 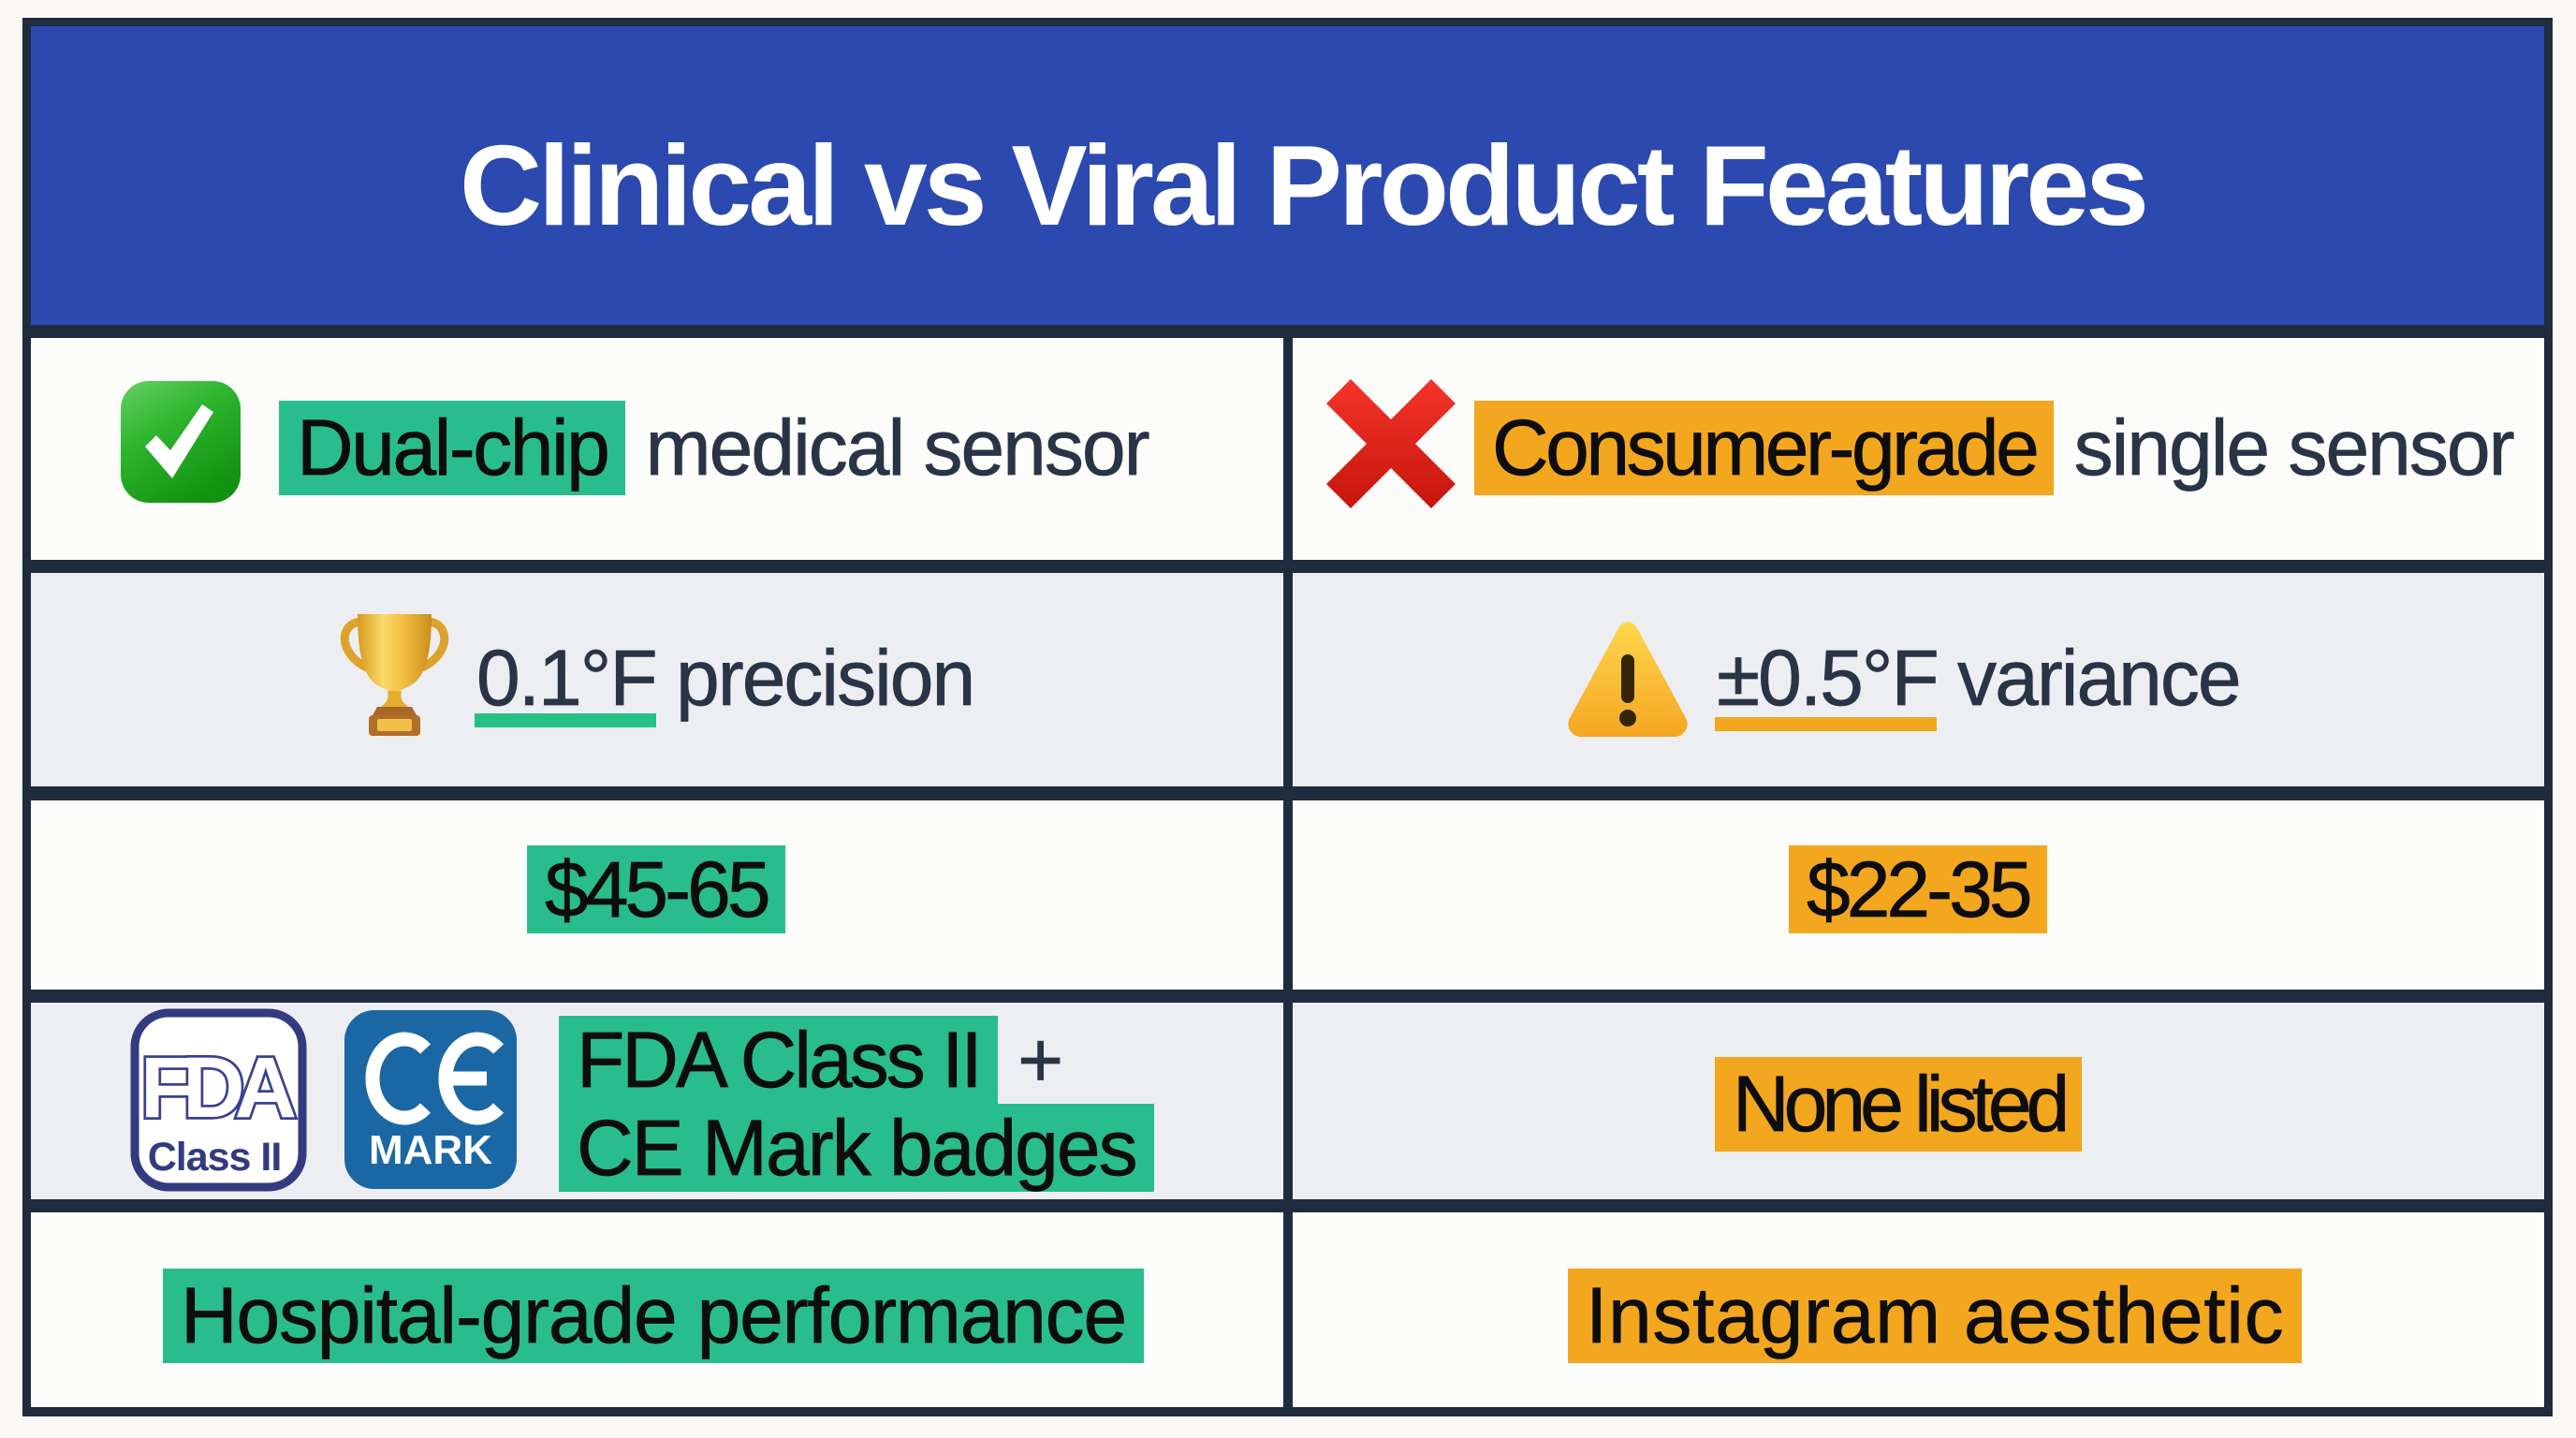 I want to click on svg-text: FDA, so click(x=218, y=1088).